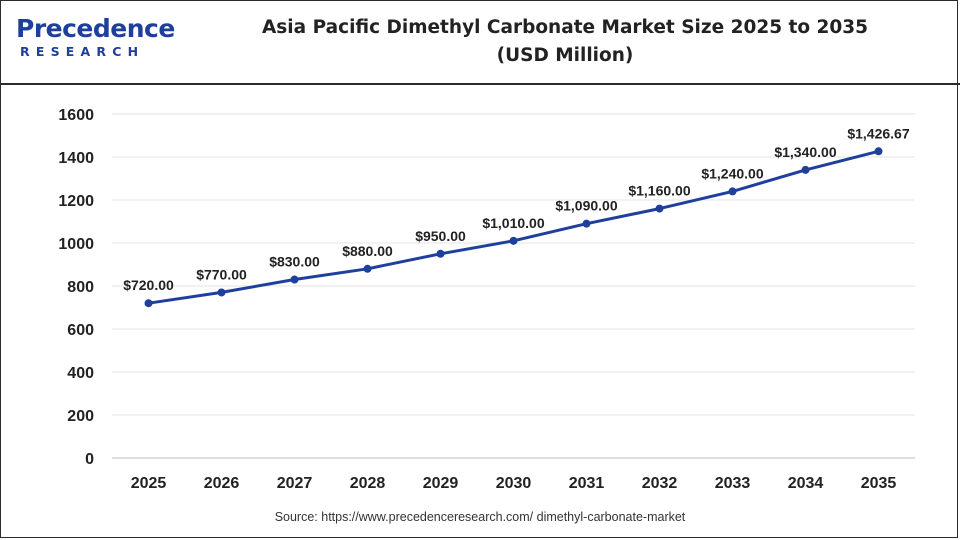 Image resolution: width=960 pixels, height=540 pixels. What do you see at coordinates (222, 483) in the screenshot?
I see `x-tick-label: 2026` at bounding box center [222, 483].